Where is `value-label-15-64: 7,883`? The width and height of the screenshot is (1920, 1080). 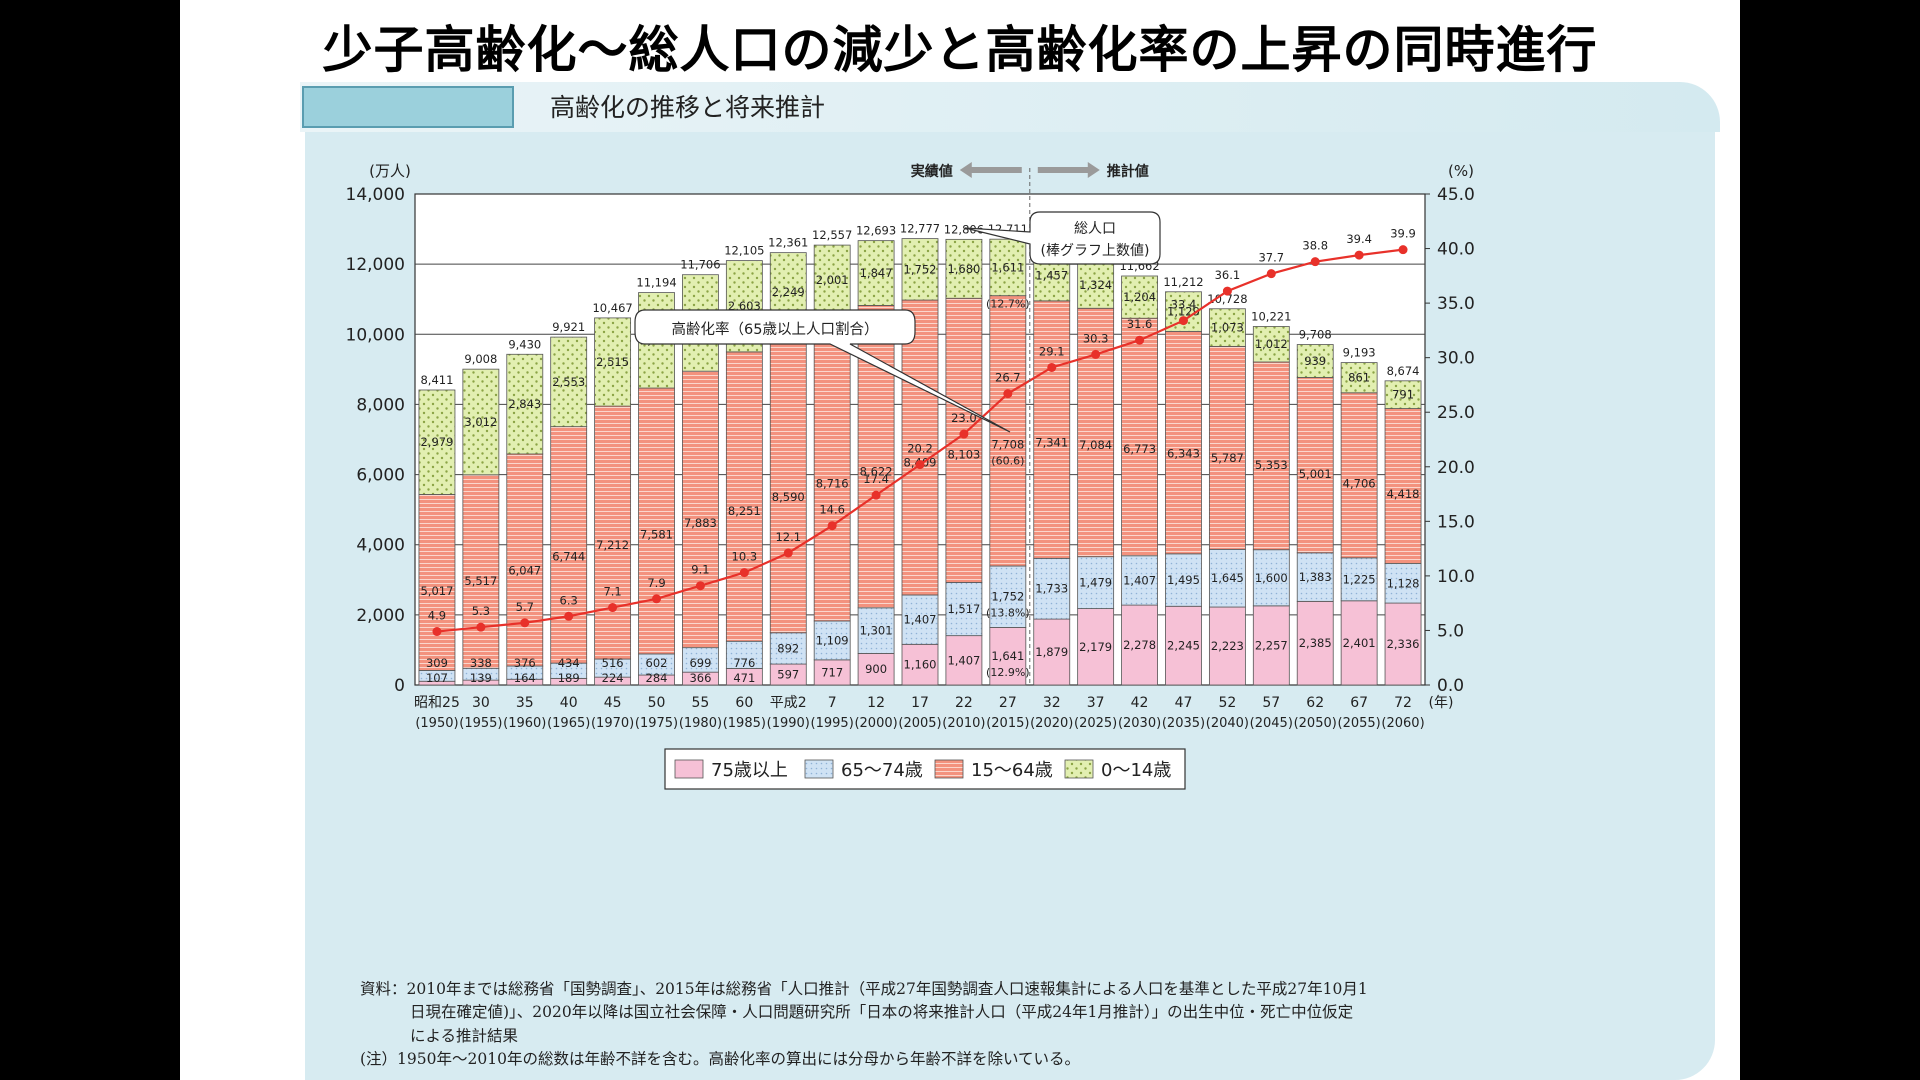
value-label-15-64: 7,883 is located at coordinates (700, 523).